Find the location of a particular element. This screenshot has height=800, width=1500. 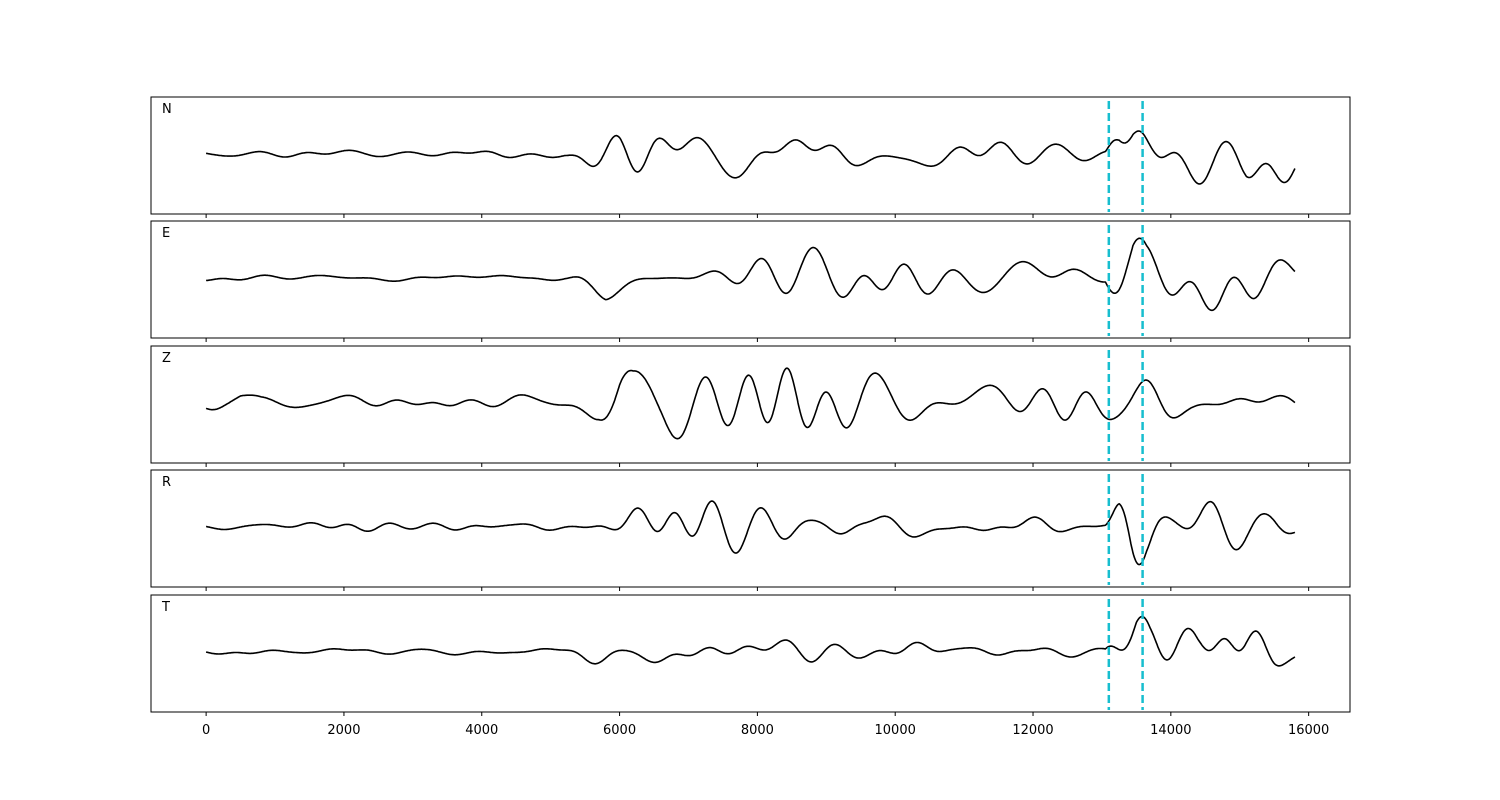

panel-z: Z is located at coordinates (750, 406).